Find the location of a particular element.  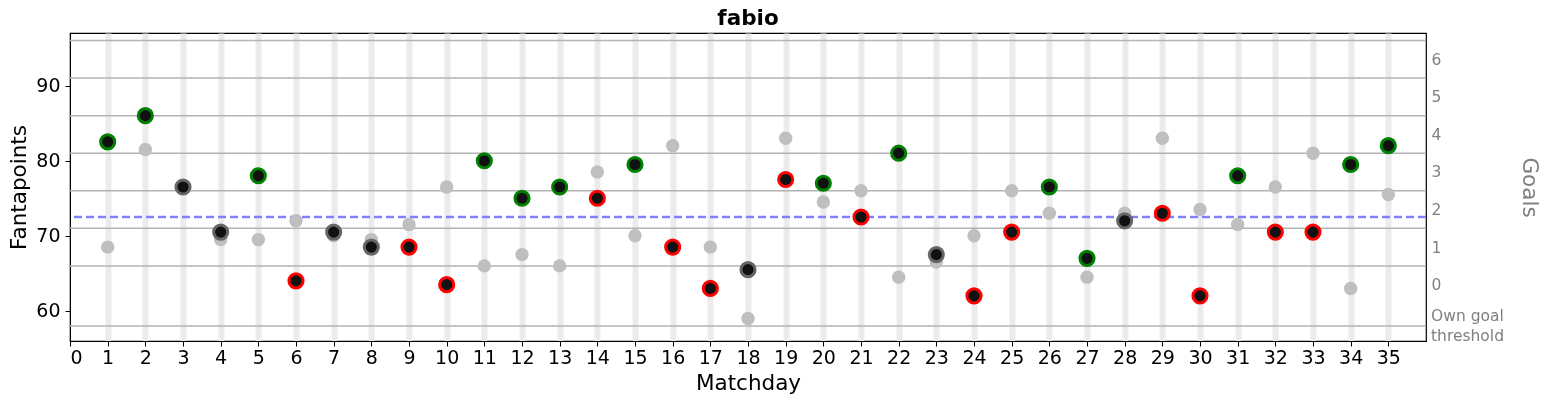

x-tick-label: 3 is located at coordinates (183, 356).